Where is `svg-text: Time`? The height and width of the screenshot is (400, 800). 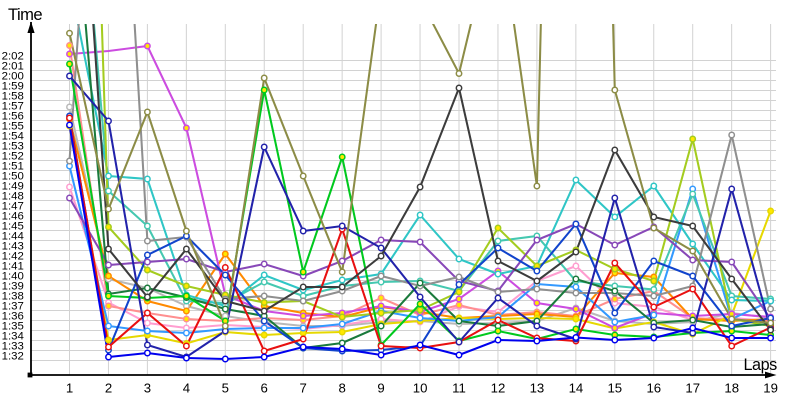 svg-text: Time is located at coordinates (25, 14).